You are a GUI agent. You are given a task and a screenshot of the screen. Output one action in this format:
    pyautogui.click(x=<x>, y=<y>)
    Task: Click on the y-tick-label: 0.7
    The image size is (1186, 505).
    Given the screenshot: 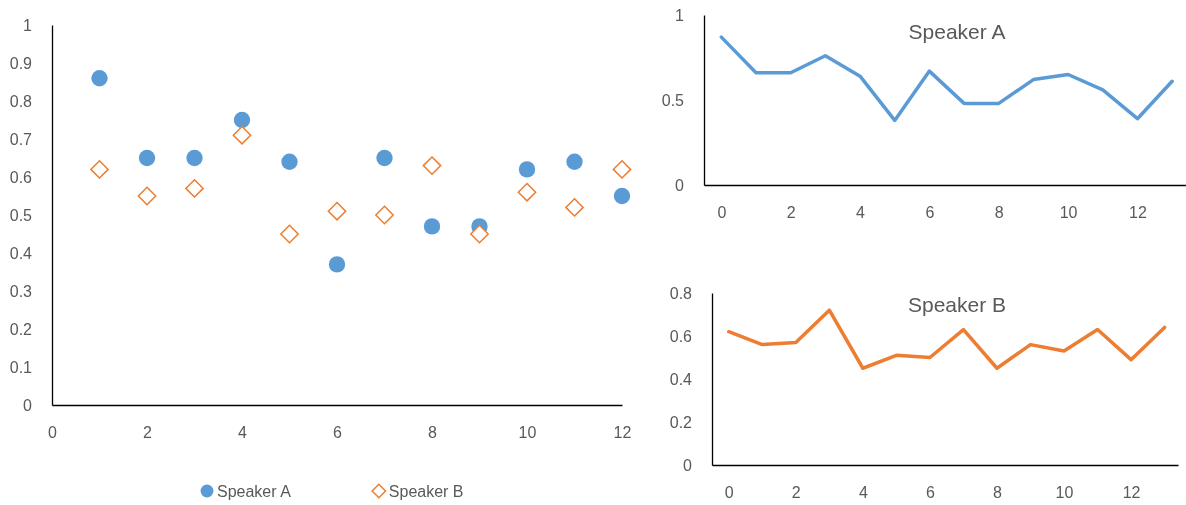 What is the action you would take?
    pyautogui.click(x=21, y=139)
    